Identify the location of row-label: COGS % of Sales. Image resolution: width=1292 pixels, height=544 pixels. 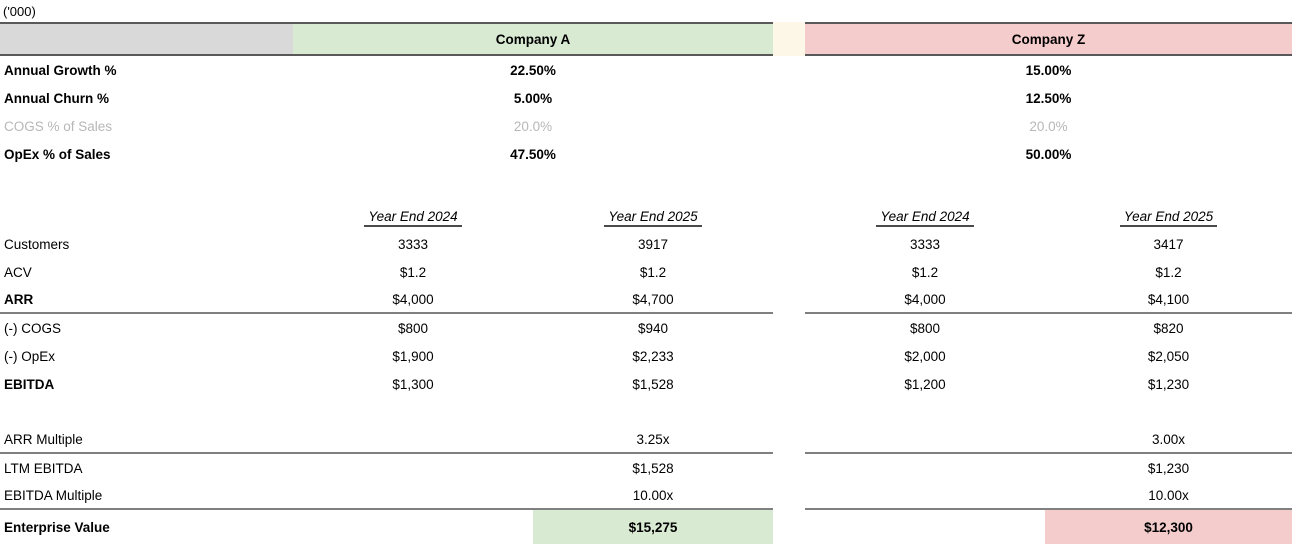
(58, 126).